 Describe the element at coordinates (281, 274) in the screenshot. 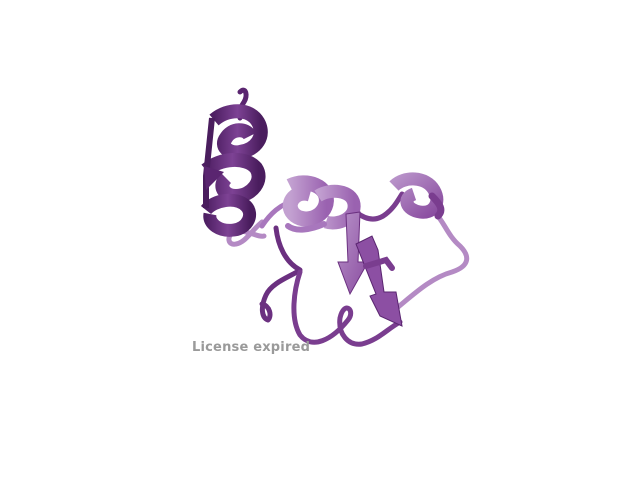

I see `loop-left-hook` at that location.